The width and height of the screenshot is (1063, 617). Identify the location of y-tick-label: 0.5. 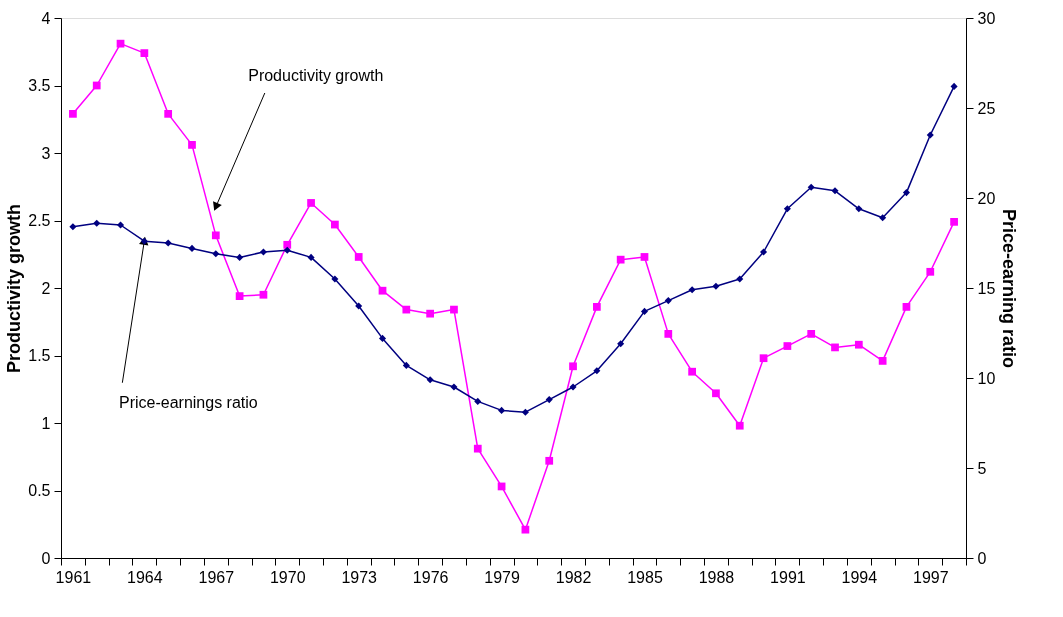
(39, 490).